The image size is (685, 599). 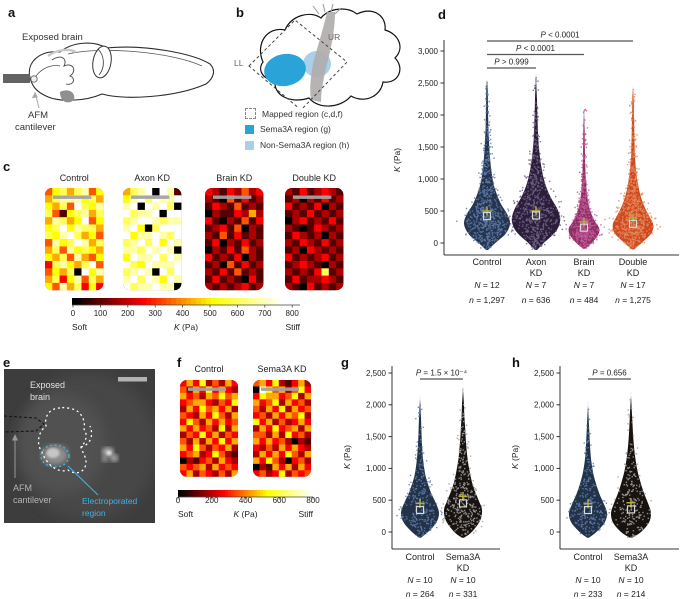 What do you see at coordinates (62, 444) in the screenshot?
I see `brain-glow` at bounding box center [62, 444].